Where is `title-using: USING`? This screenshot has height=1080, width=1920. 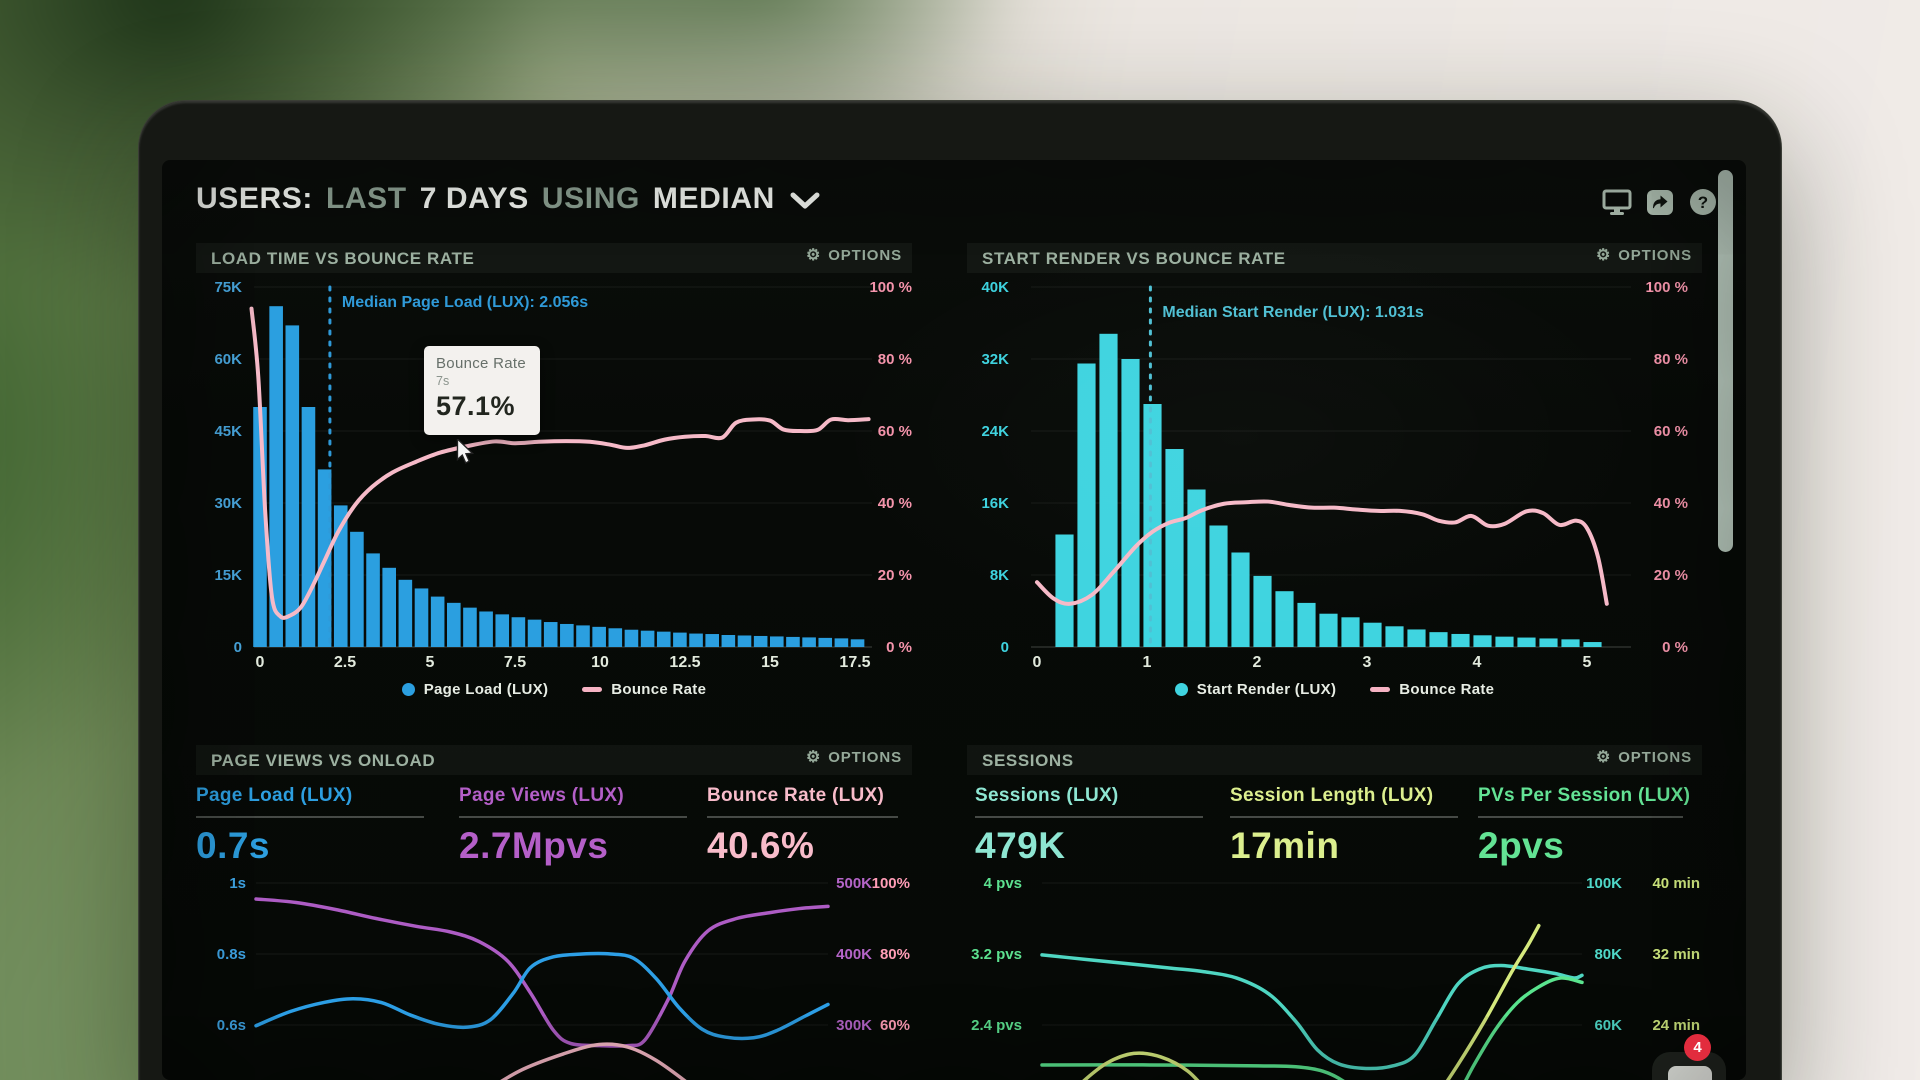 title-using: USING is located at coordinates (590, 198).